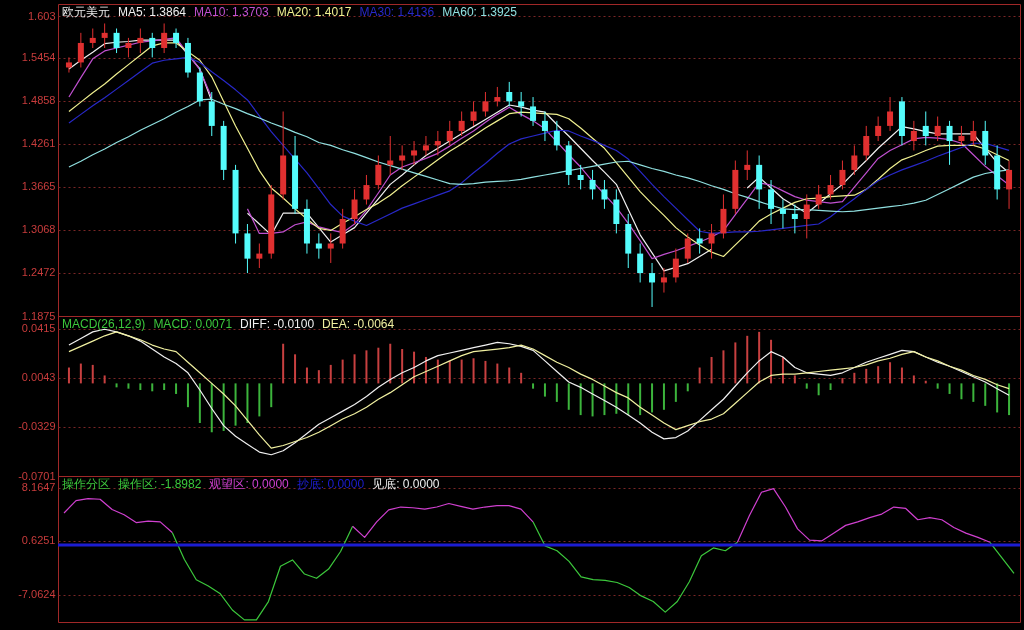 The width and height of the screenshot is (1024, 630). Describe the element at coordinates (38, 229) in the screenshot. I see `y-tick-label: 1.3068` at that location.